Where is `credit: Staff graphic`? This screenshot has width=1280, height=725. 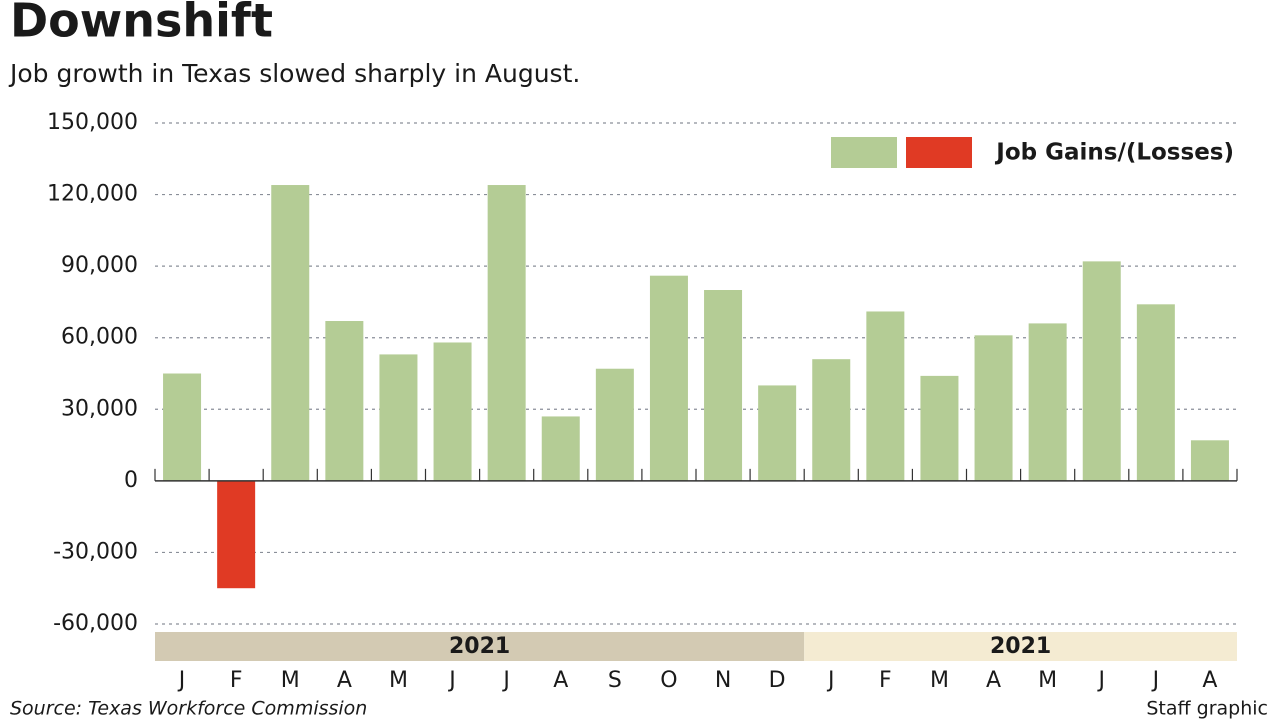
credit: Staff graphic is located at coordinates (1207, 709).